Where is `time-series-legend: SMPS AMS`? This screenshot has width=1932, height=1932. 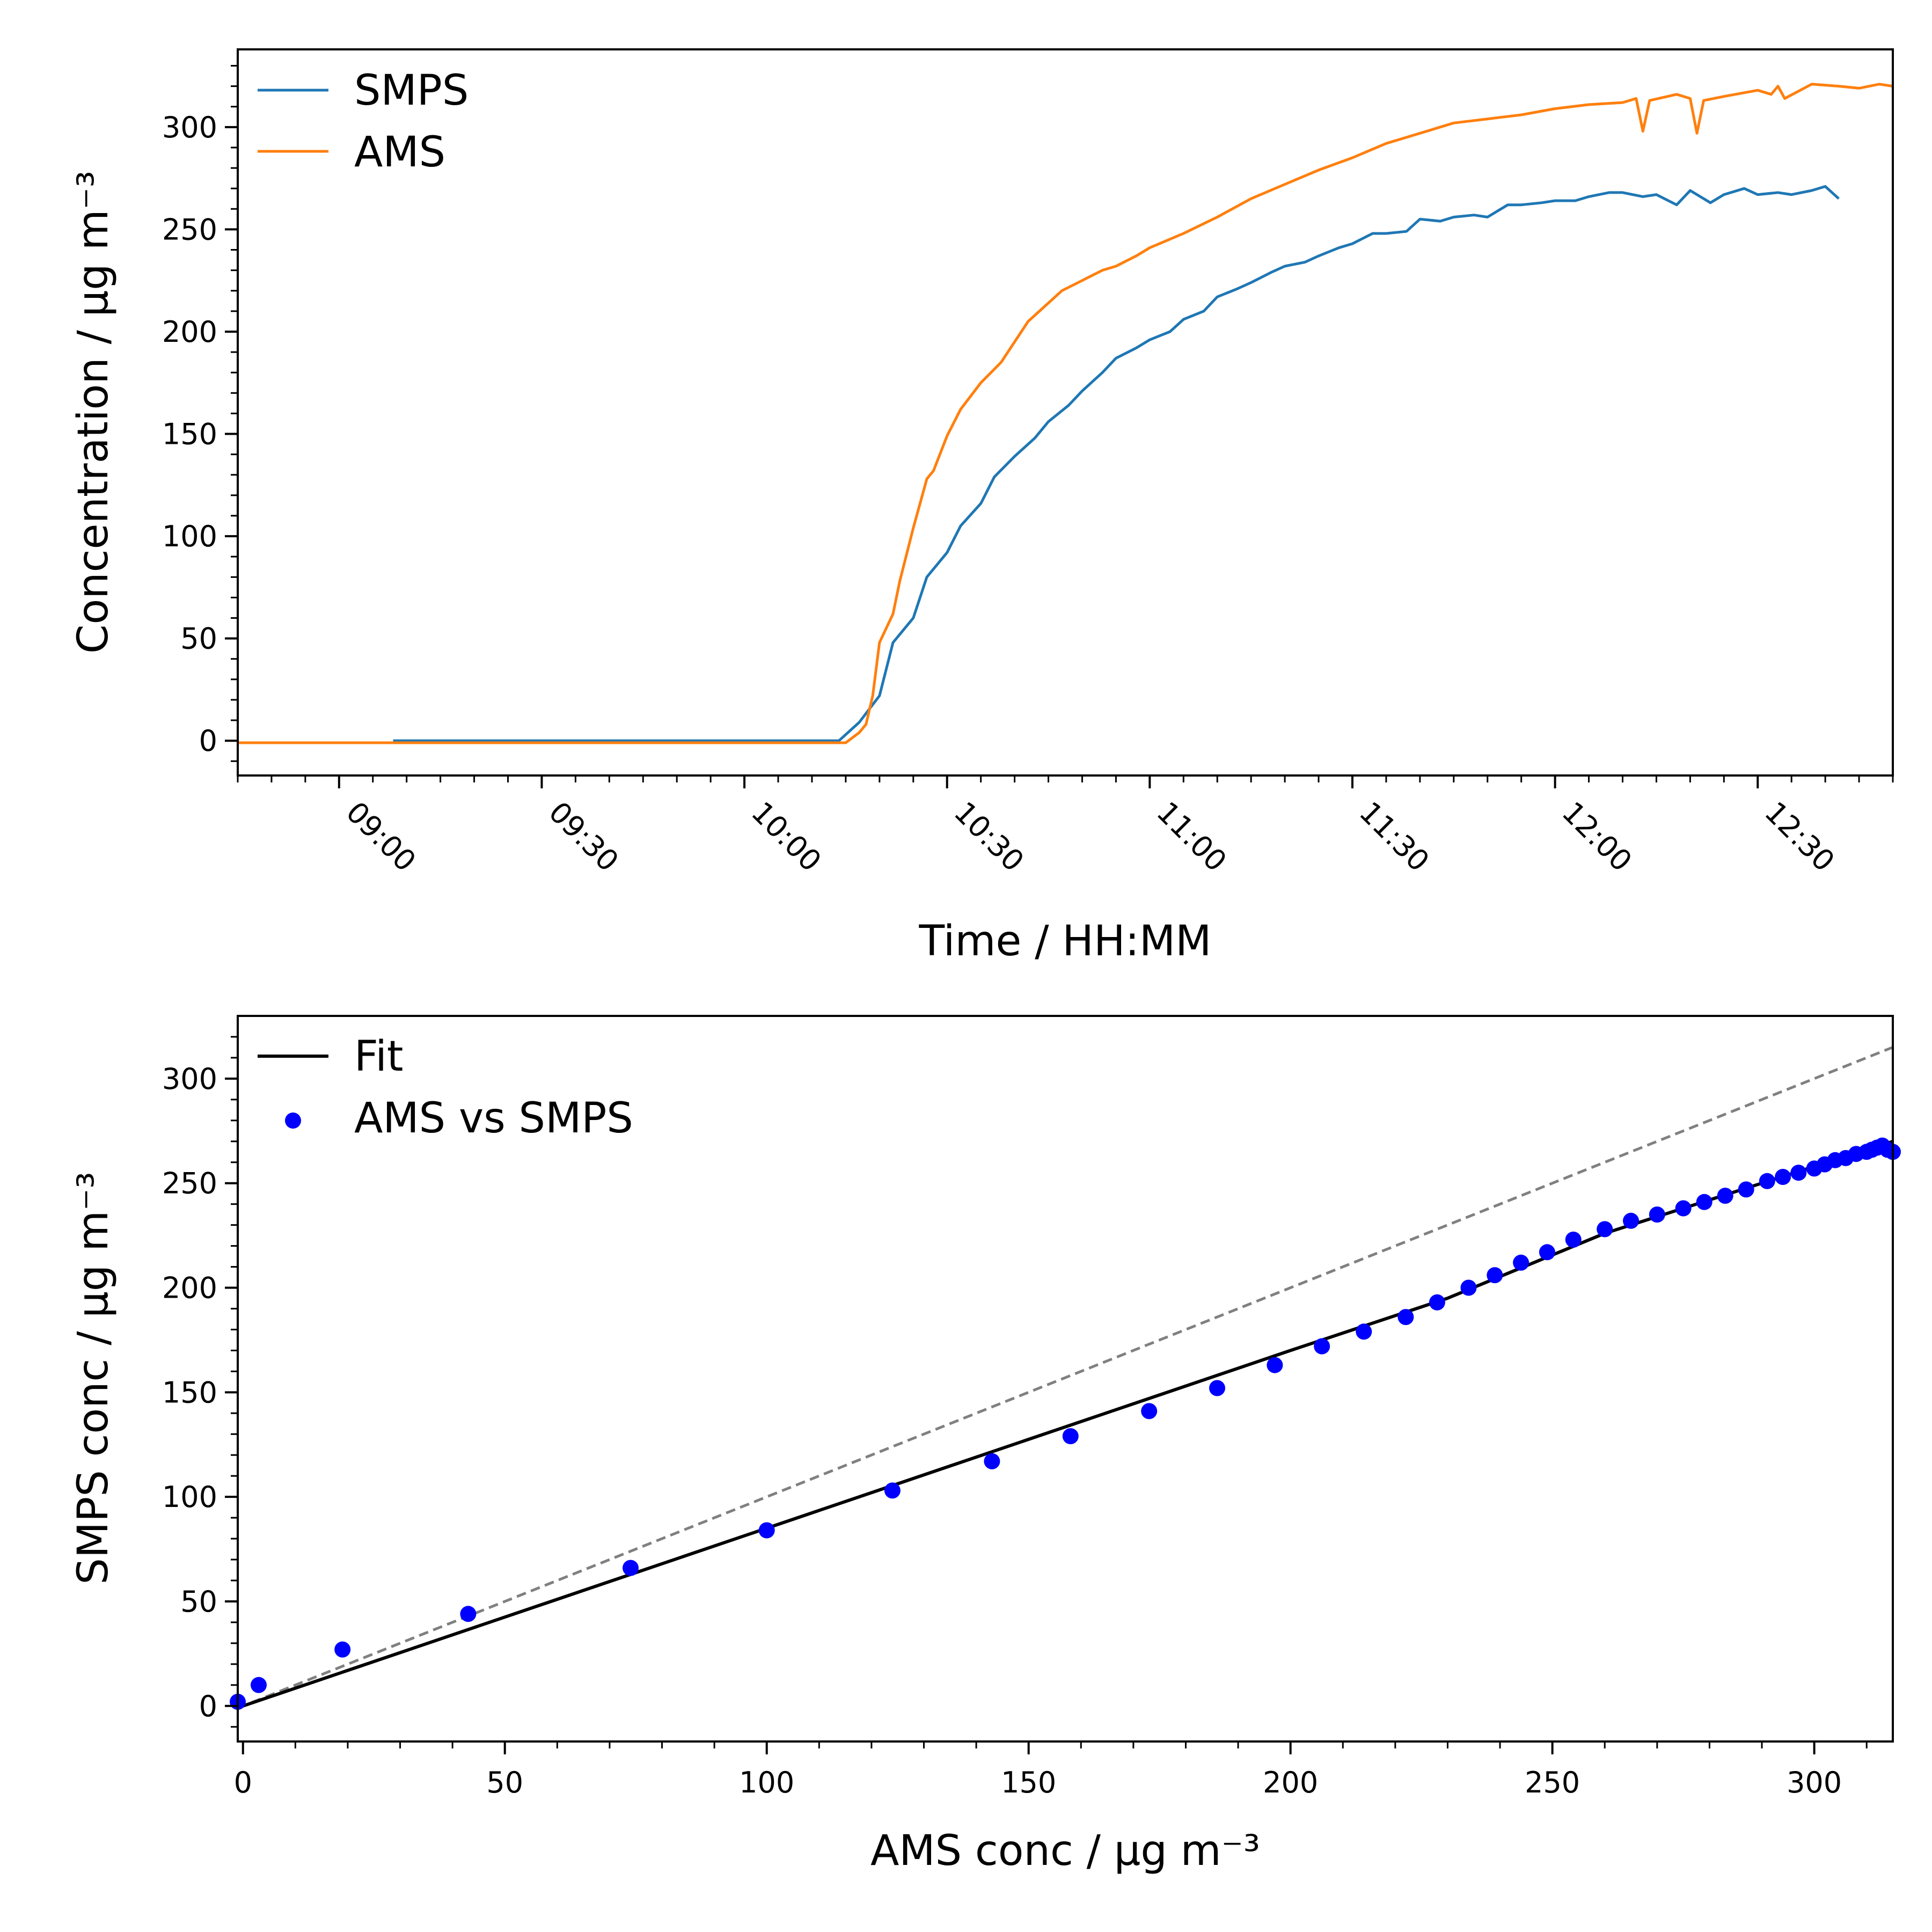 time-series-legend: SMPS AMS is located at coordinates (363, 122).